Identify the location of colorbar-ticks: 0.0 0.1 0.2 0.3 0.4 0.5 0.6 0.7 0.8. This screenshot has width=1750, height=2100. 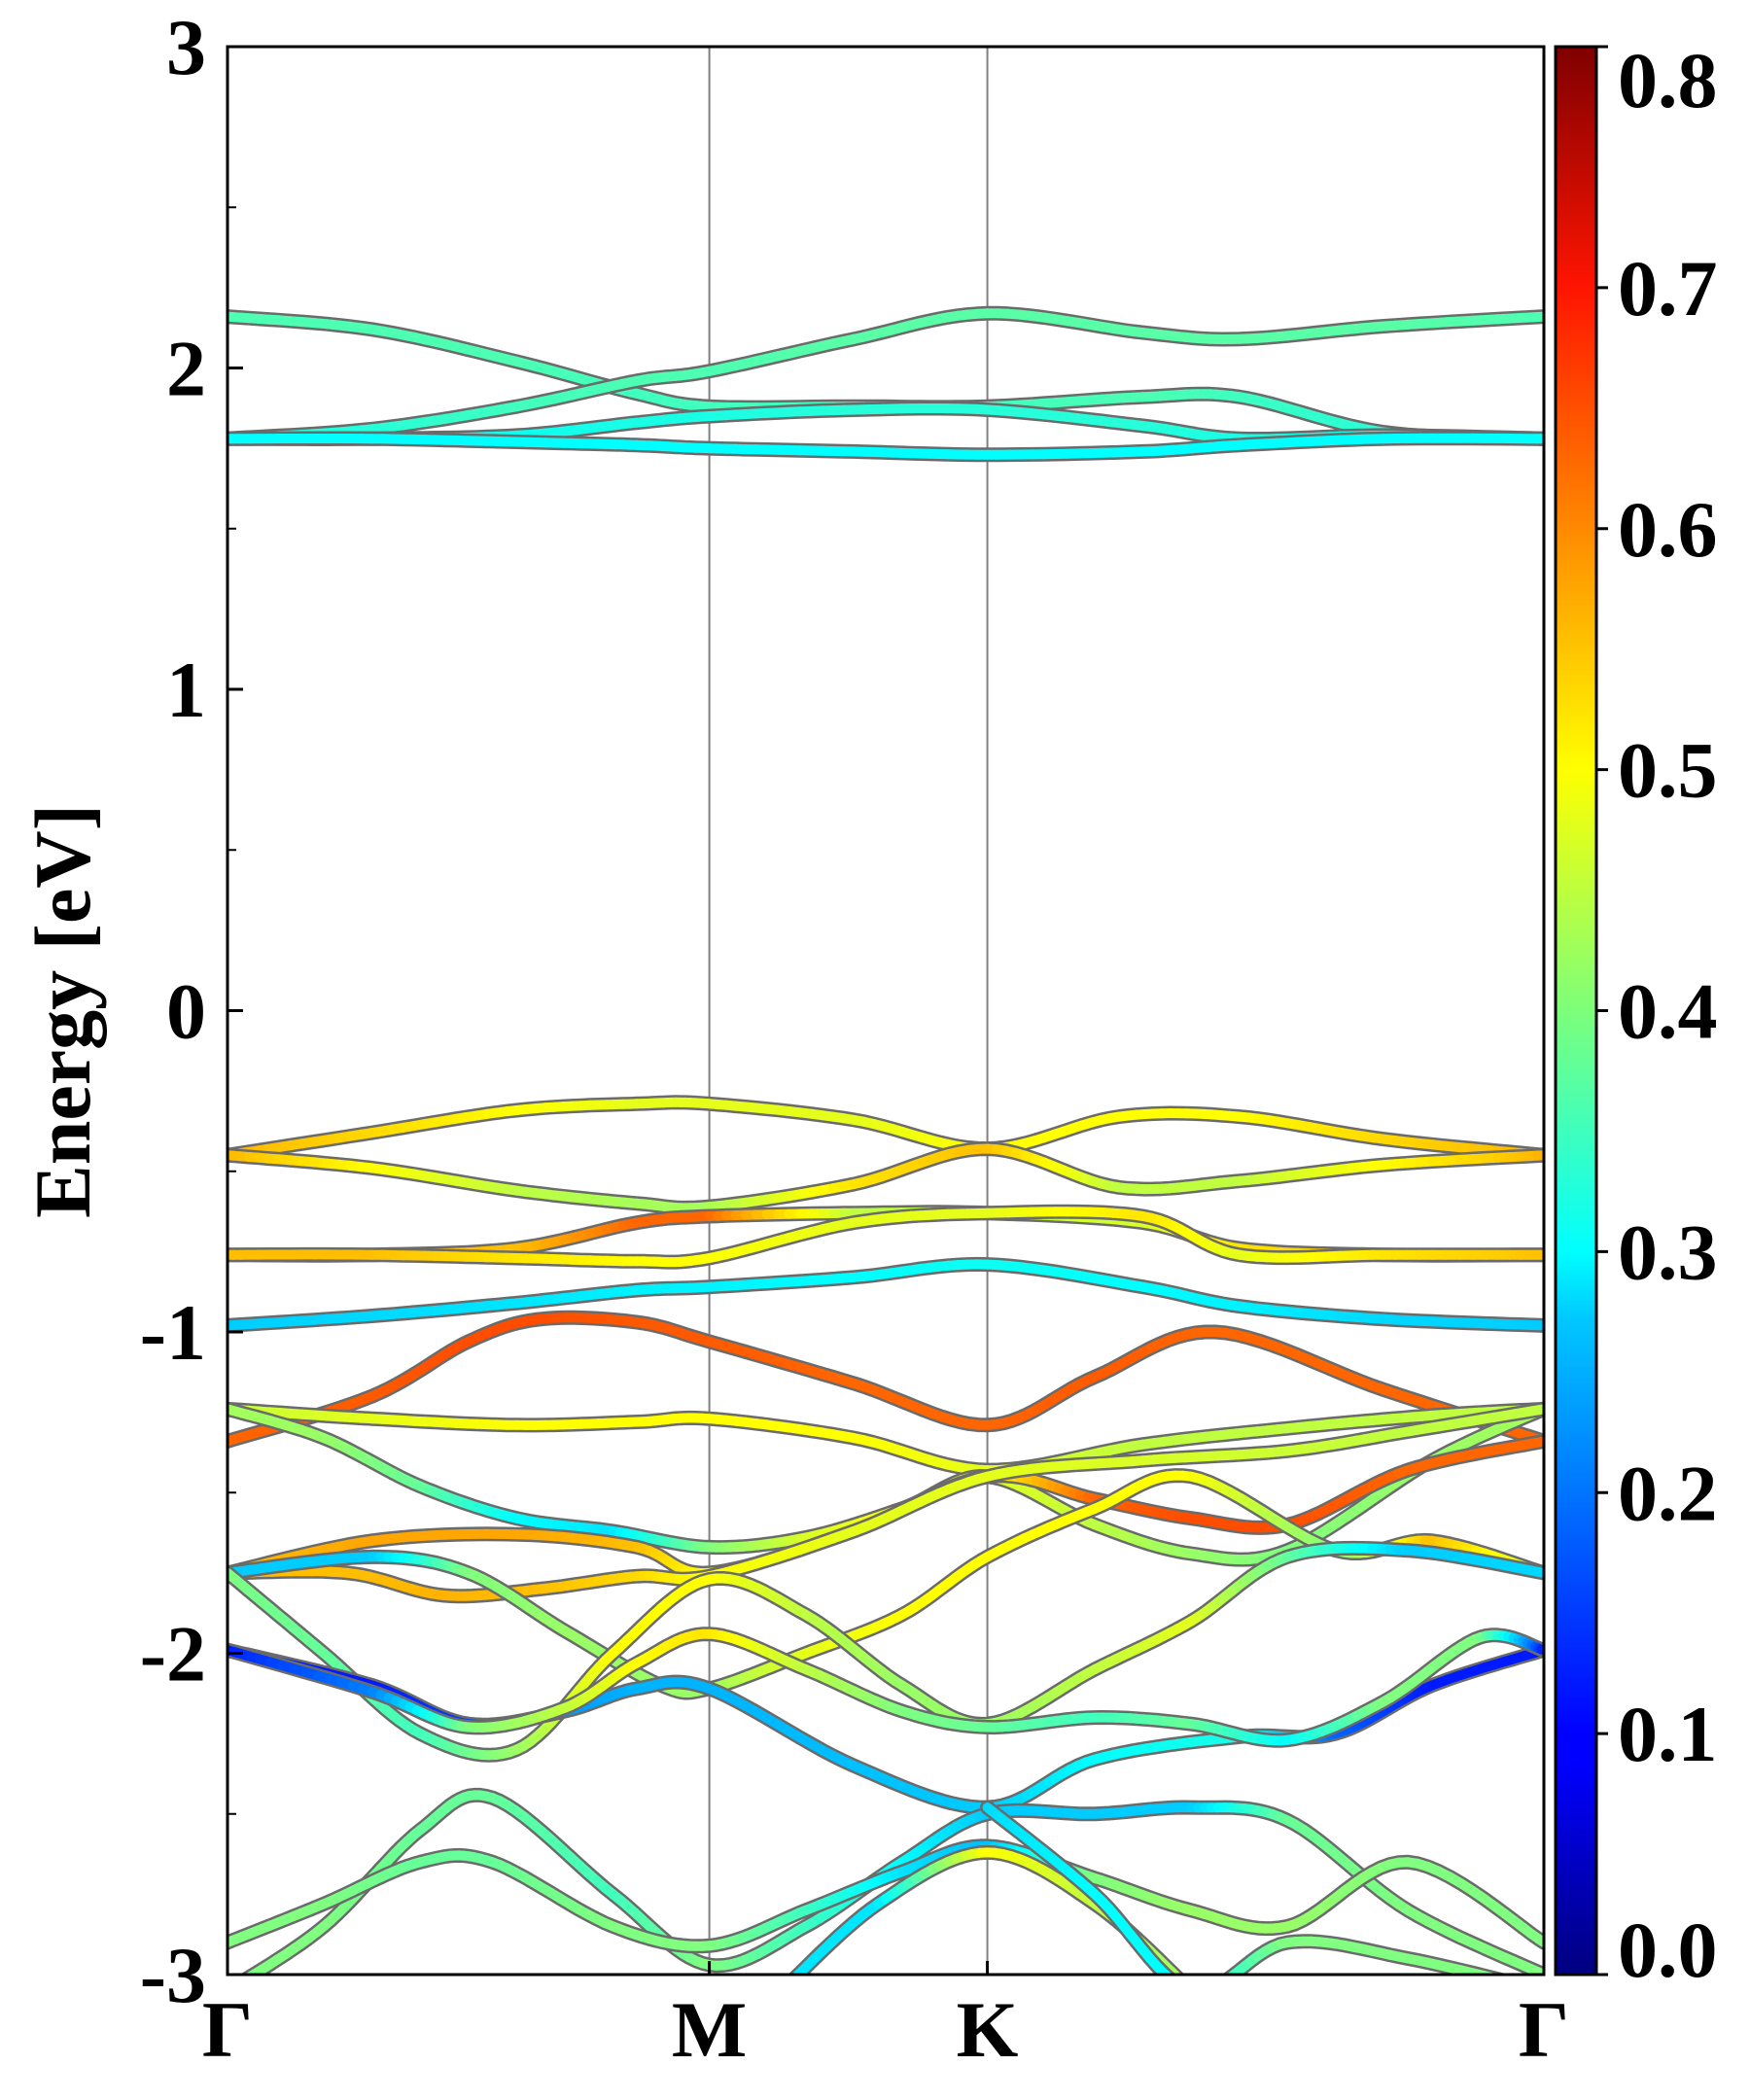
(1657, 1015).